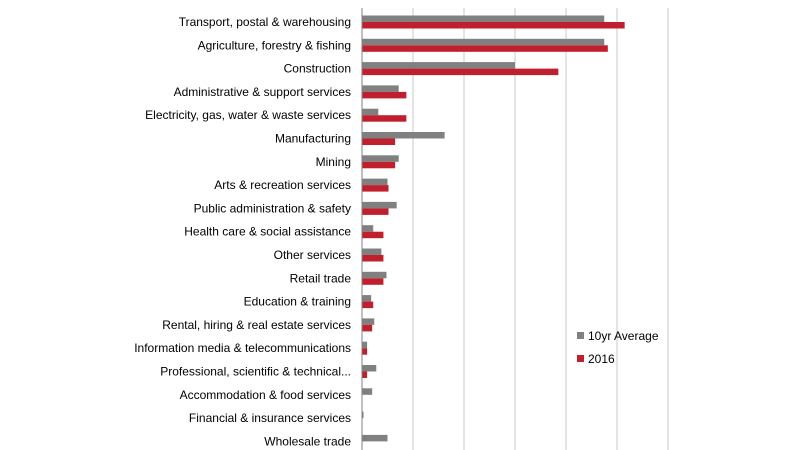  I want to click on legend-swatch-2016, so click(580, 358).